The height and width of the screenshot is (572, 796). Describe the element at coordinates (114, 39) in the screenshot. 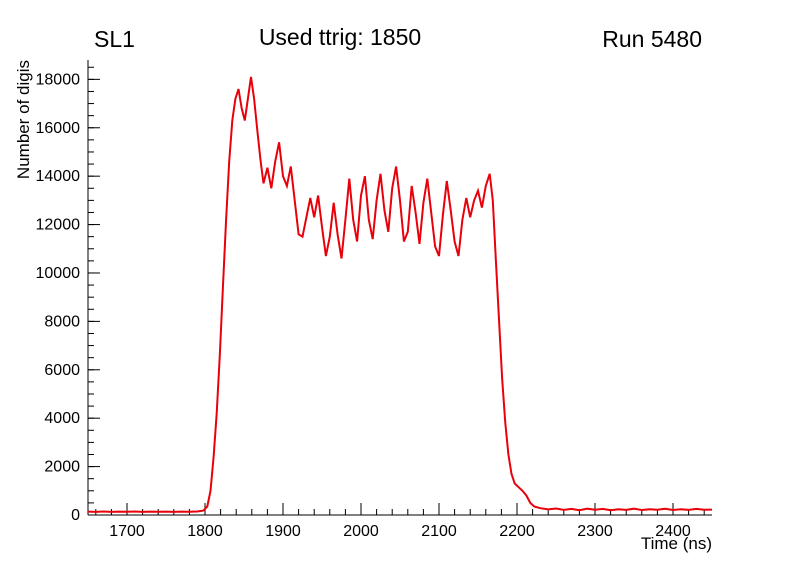

I see `title-left: SL1` at that location.